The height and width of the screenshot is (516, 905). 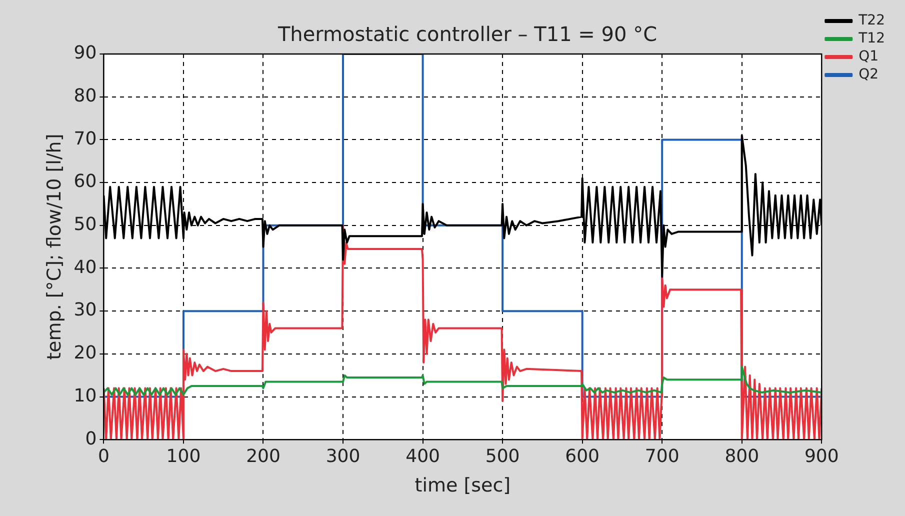 I want to click on x-tick-label: 600, so click(x=582, y=457).